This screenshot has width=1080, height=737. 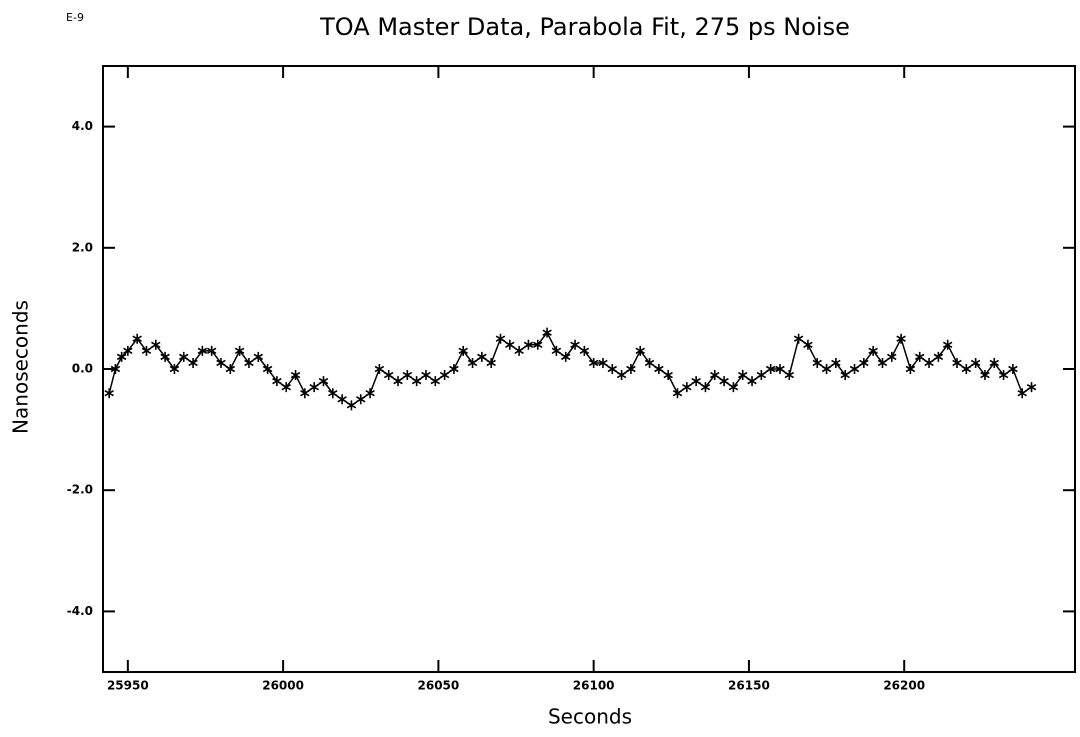 What do you see at coordinates (439, 686) in the screenshot?
I see `x-tick-label: 26050` at bounding box center [439, 686].